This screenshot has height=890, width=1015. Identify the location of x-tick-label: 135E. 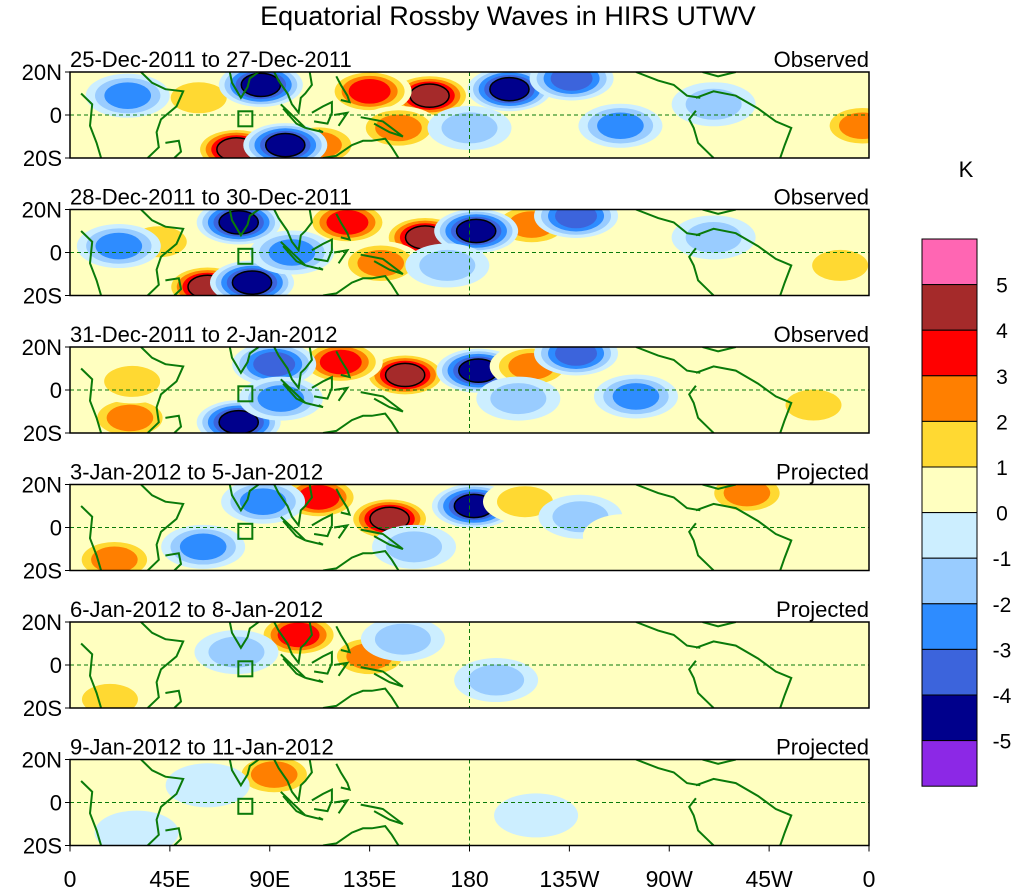
(370, 878).